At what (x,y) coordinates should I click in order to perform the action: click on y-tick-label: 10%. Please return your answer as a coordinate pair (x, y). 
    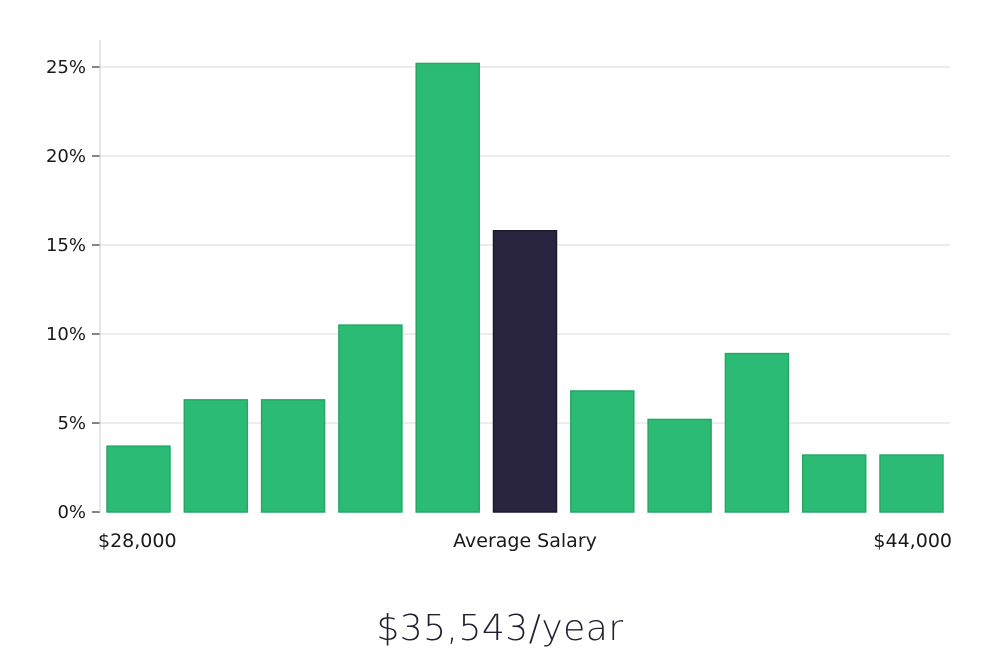
    Looking at the image, I should click on (66, 334).